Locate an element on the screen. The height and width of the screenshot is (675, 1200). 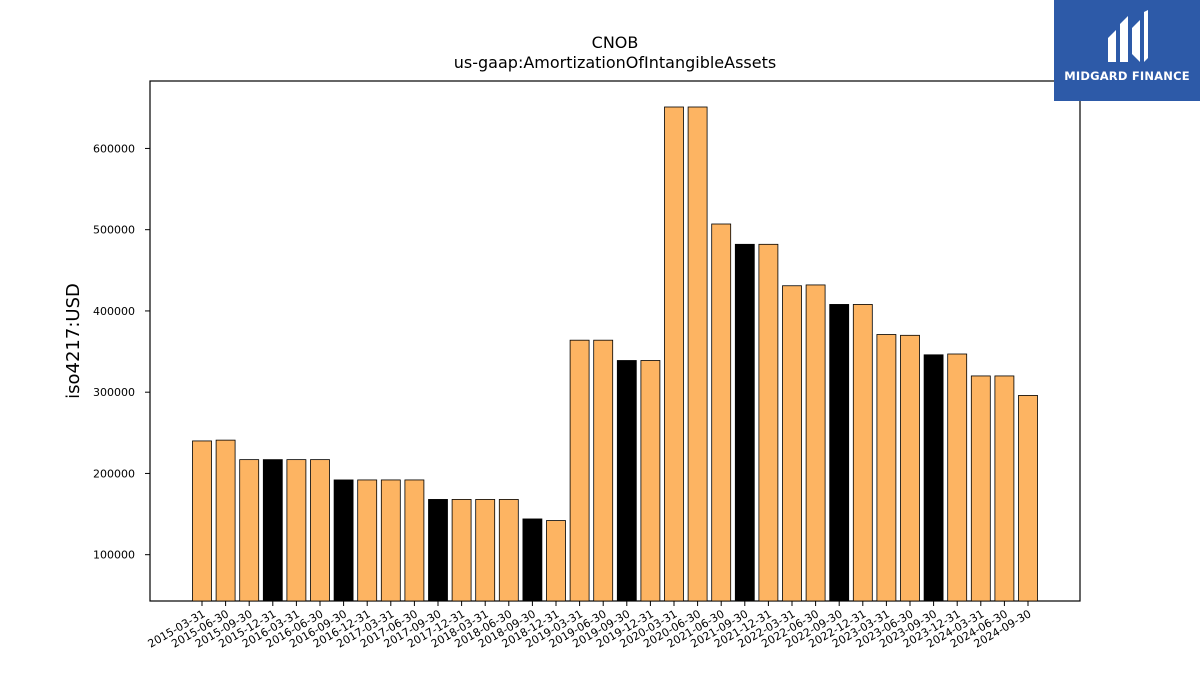
y-tick-label: 100000 is located at coordinates (114, 555).